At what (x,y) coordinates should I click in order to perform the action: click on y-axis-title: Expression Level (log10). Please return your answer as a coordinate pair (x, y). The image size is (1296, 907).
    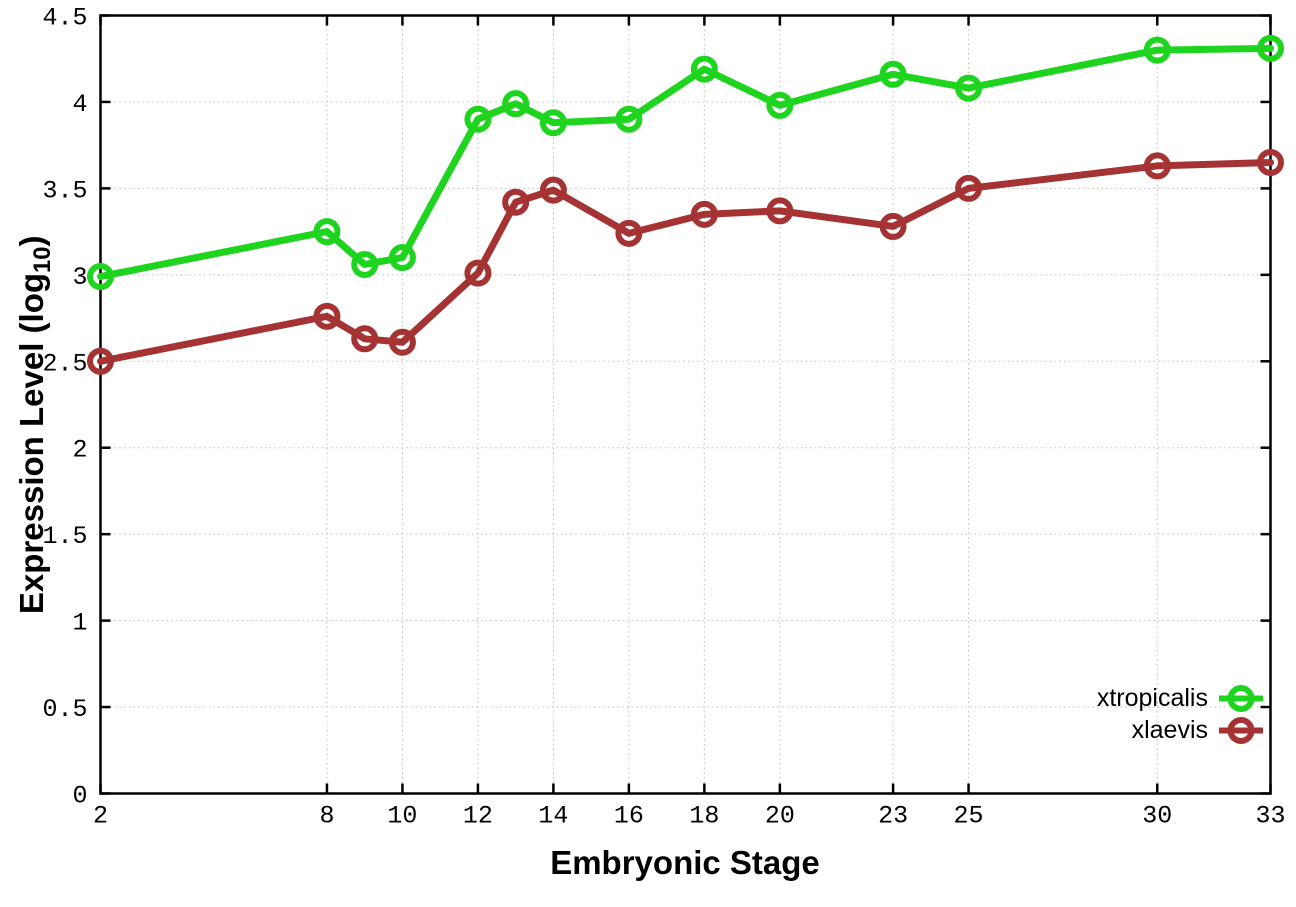
    Looking at the image, I should click on (35, 425).